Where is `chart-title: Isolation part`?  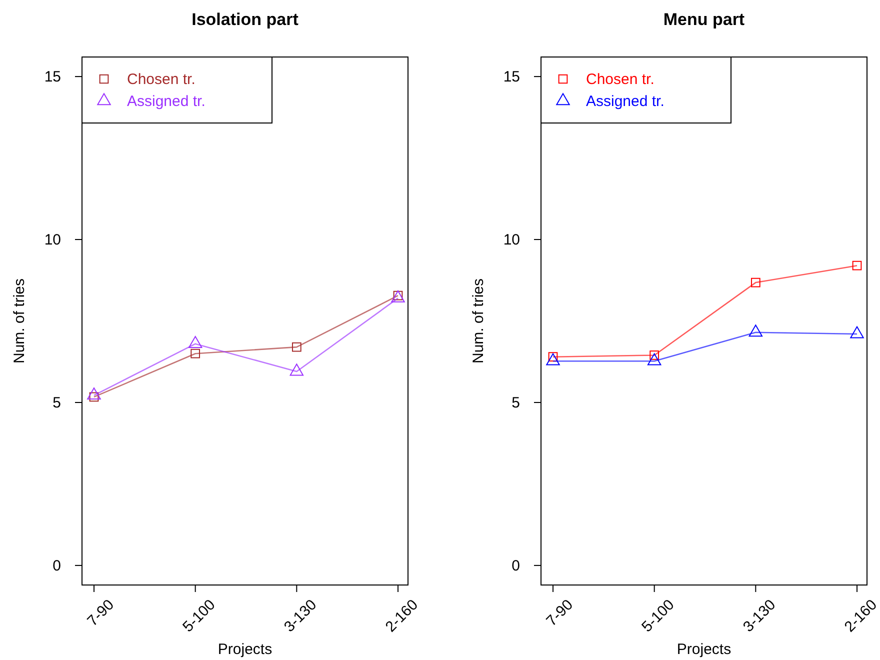 chart-title: Isolation part is located at coordinates (245, 19).